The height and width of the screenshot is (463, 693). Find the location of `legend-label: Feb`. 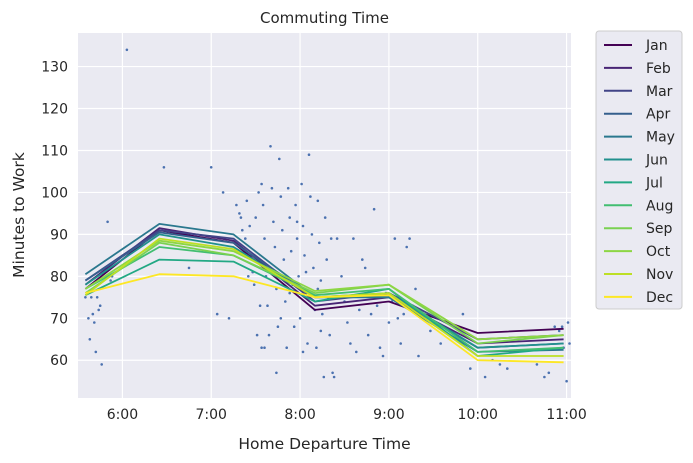

legend-label: Feb is located at coordinates (658, 69).